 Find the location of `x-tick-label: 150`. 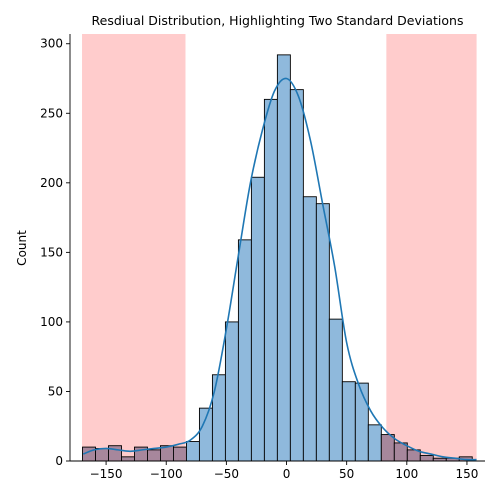

x-tick-label: 150 is located at coordinates (467, 474).